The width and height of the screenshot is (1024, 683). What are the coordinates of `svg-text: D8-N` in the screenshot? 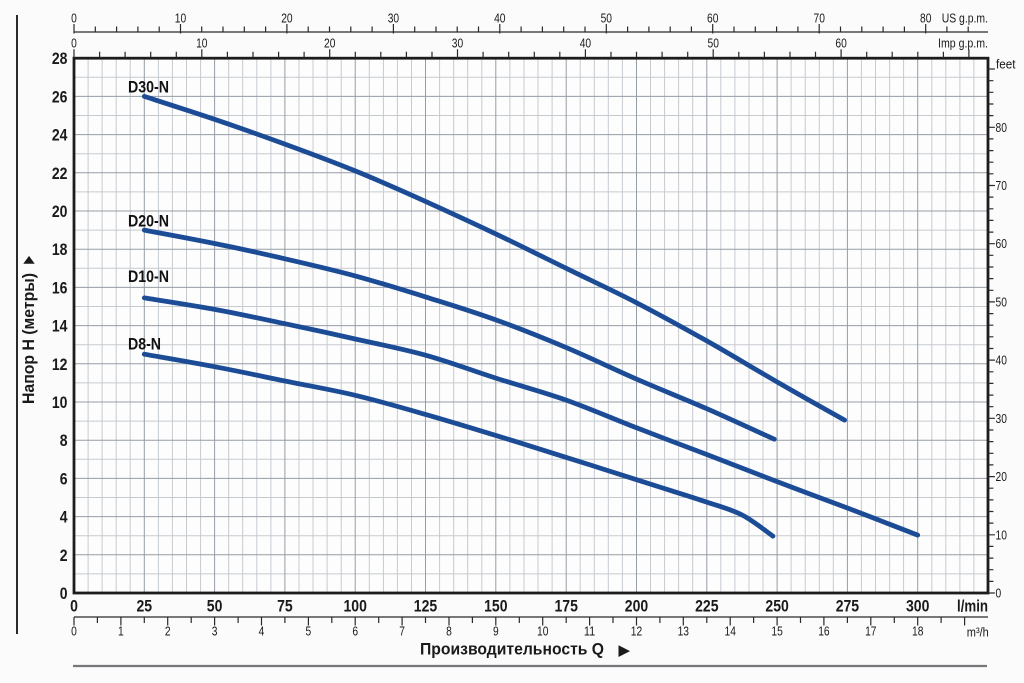 It's located at (144, 344).